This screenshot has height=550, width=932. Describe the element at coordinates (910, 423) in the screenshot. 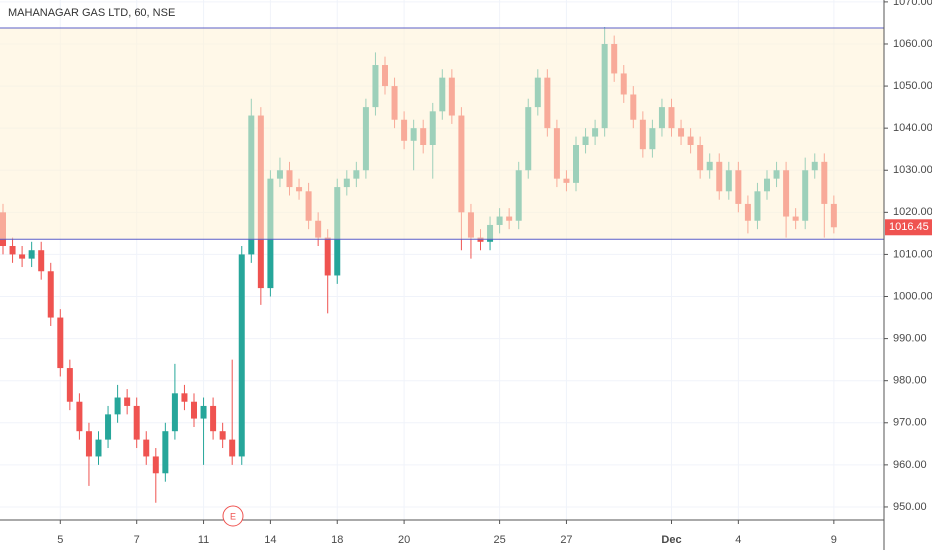

I see `y-tick-label: 970.00` at that location.